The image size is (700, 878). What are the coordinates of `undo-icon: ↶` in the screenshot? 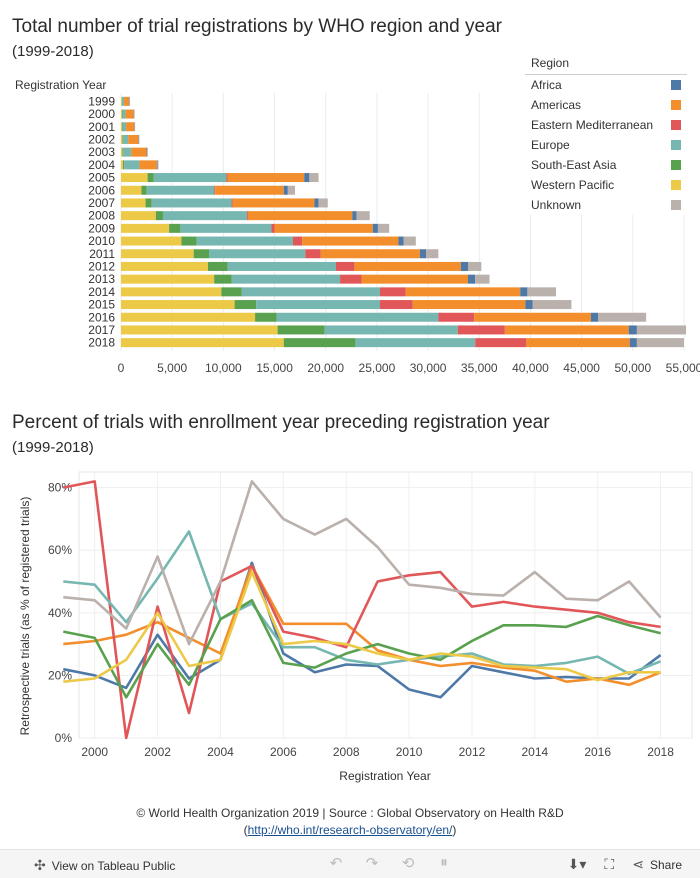 It's located at (336, 863).